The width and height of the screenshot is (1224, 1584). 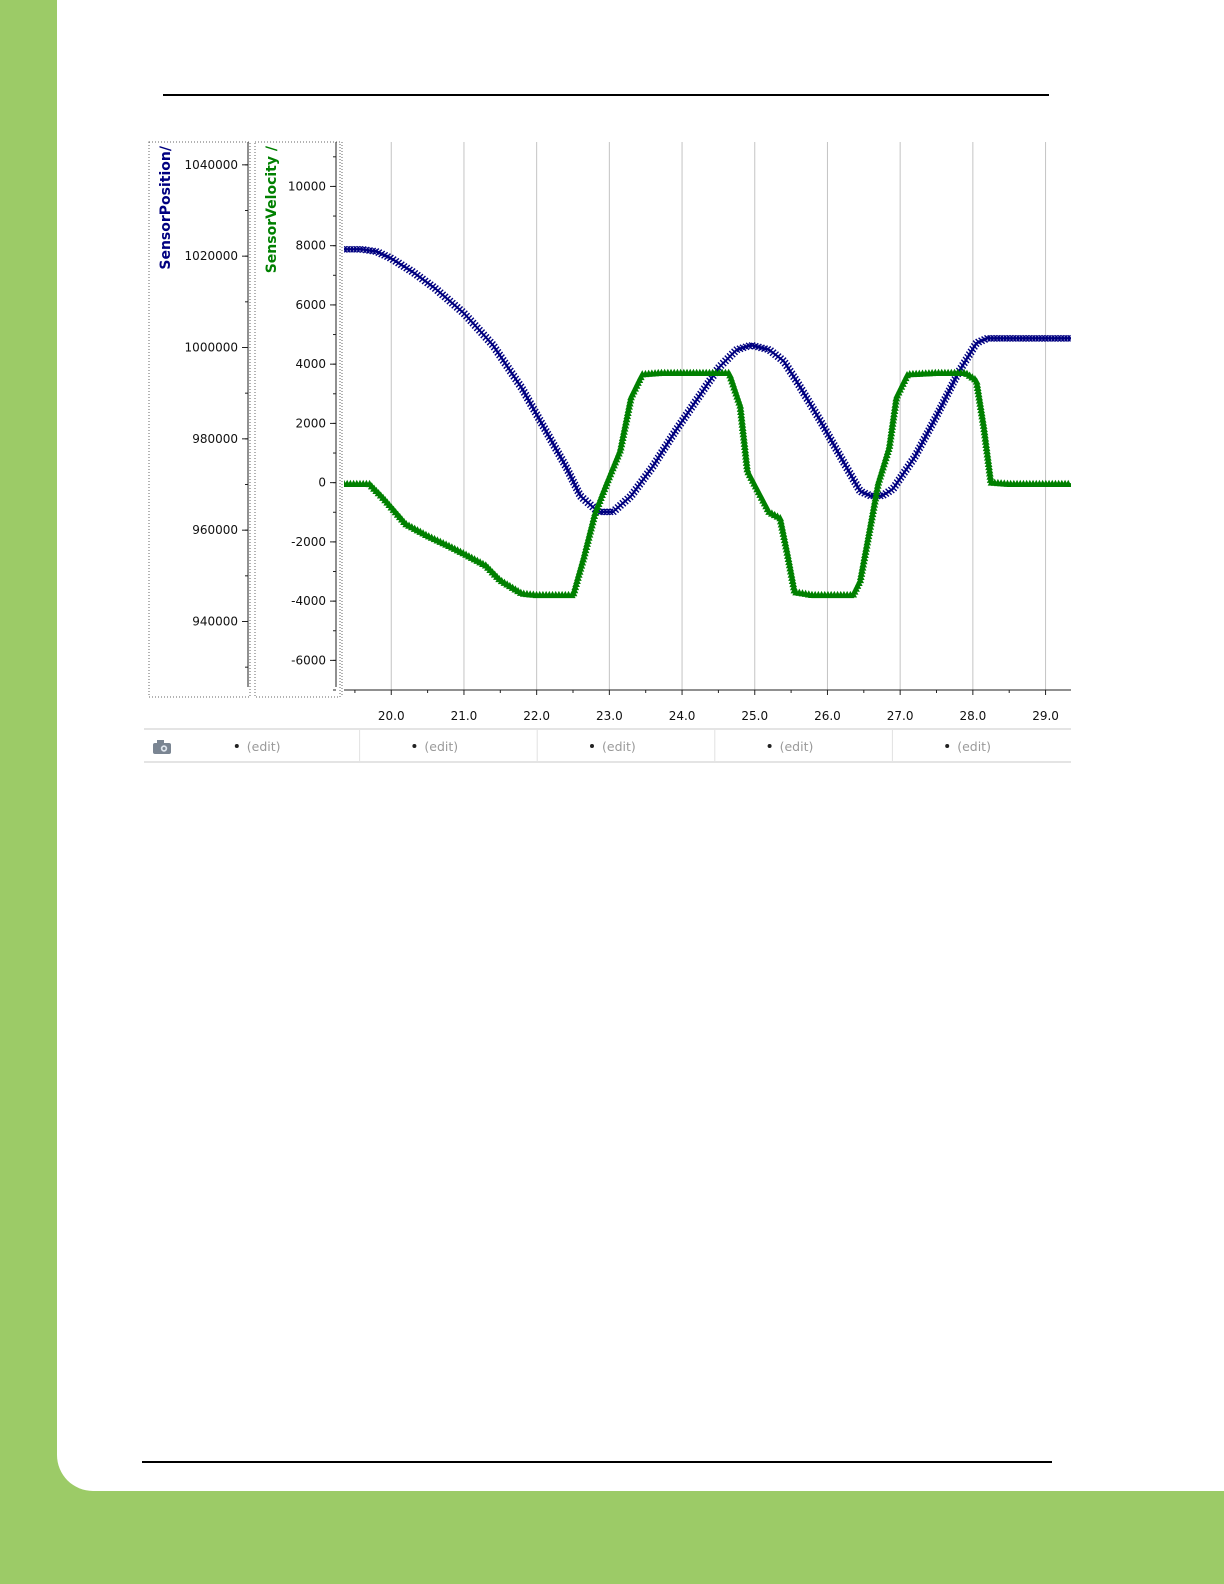 What do you see at coordinates (972, 716) in the screenshot?
I see `x-tick-label: 28.0` at bounding box center [972, 716].